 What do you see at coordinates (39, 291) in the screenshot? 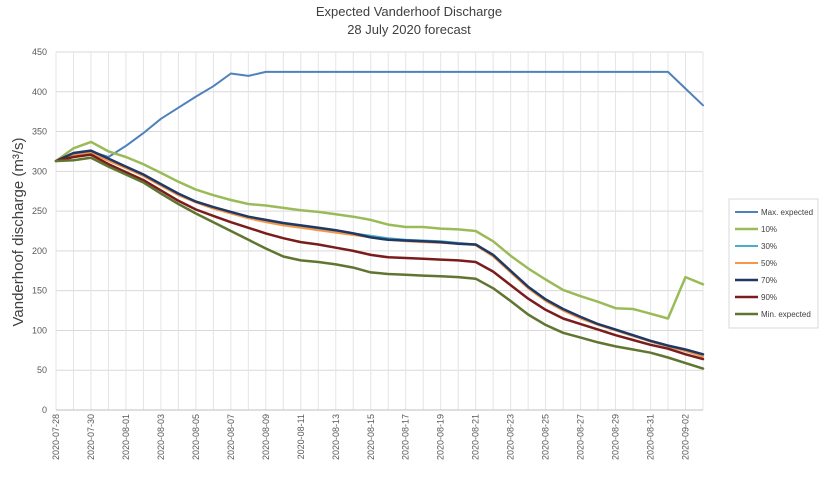
I see `y-tick-label: 150` at bounding box center [39, 291].